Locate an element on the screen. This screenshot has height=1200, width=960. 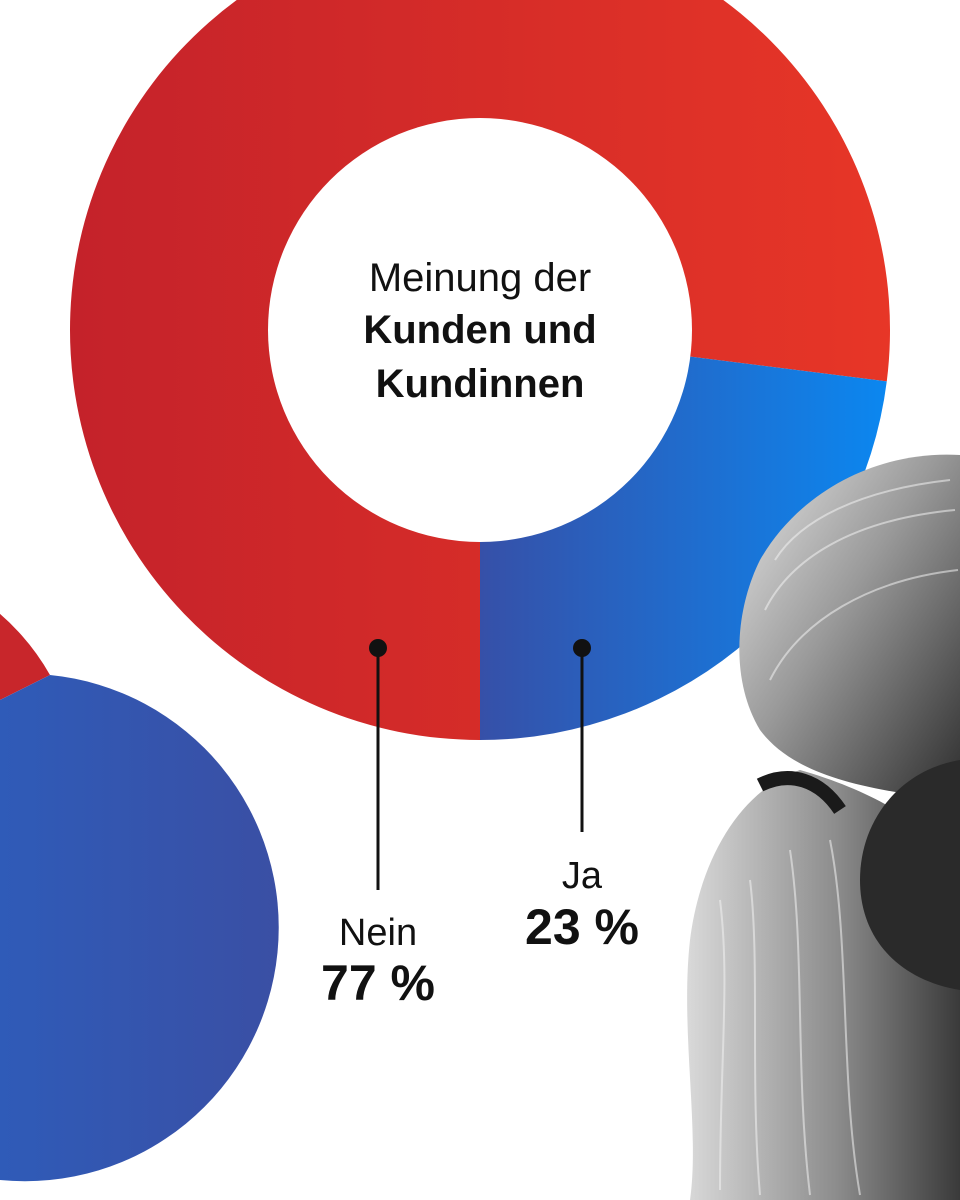
secondary-donut-decoration is located at coordinates (139, 898).